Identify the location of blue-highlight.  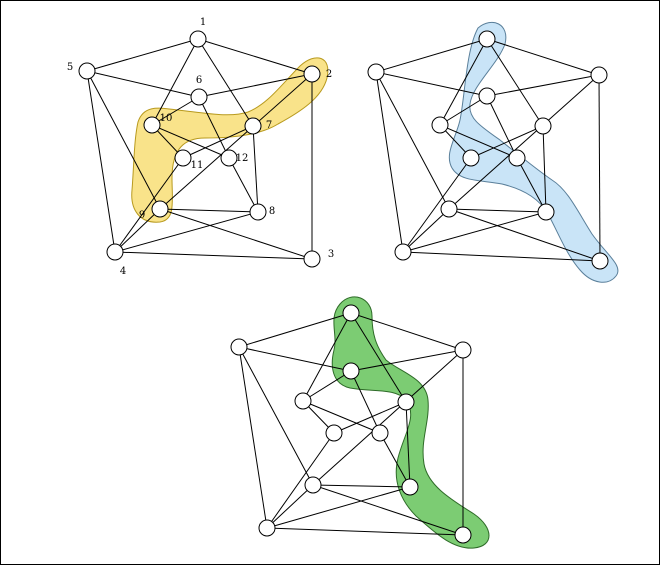
(533, 152).